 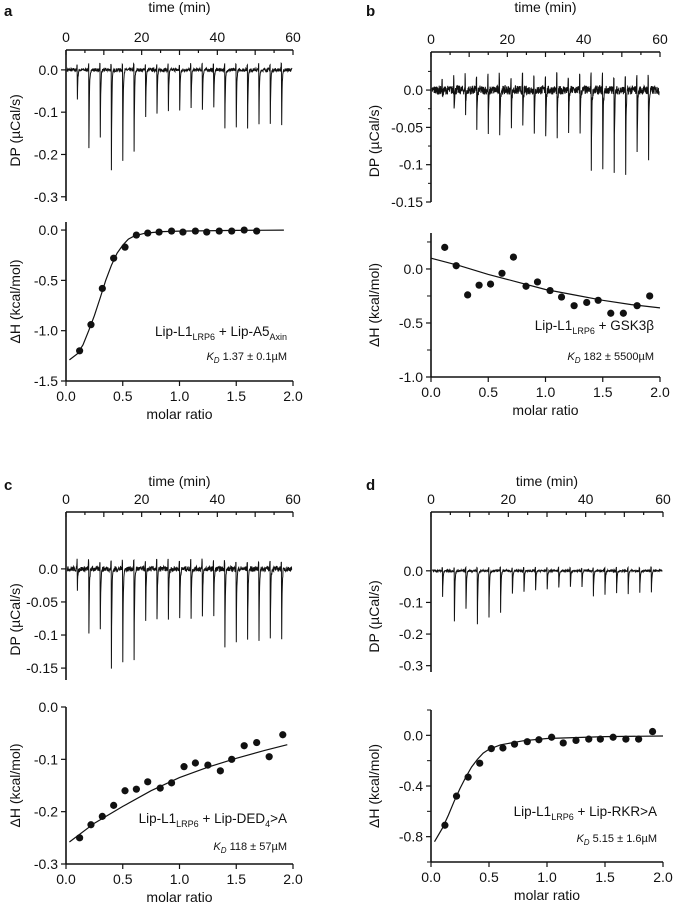 What do you see at coordinates (250, 848) in the screenshot?
I see `kd-value: KD 118 ± 57µM` at bounding box center [250, 848].